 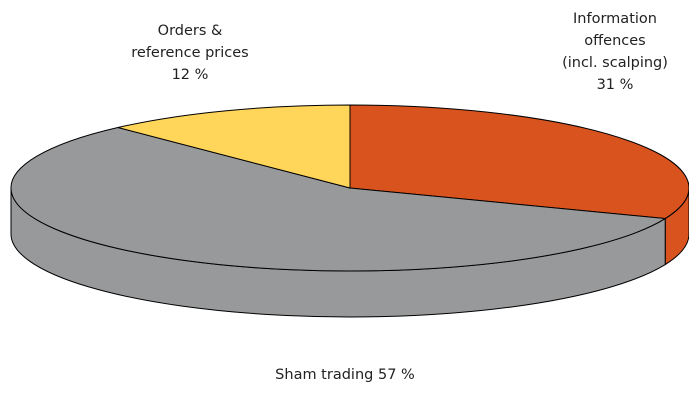 I want to click on value-label: 12 %, so click(x=190, y=75).